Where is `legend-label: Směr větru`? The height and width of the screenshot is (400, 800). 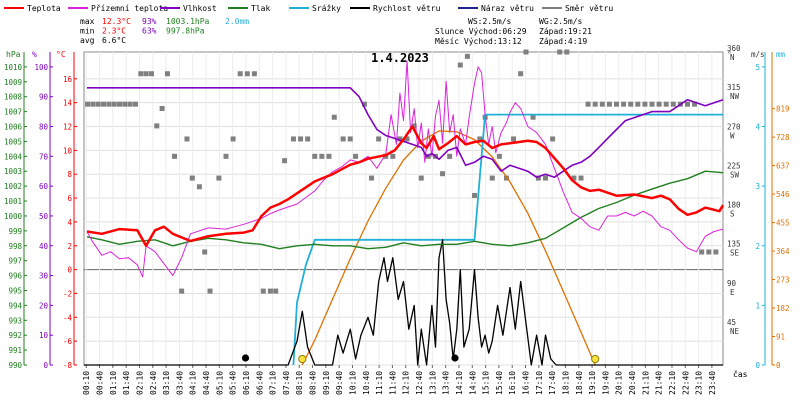 legend-label: Směr větru is located at coordinates (589, 8).